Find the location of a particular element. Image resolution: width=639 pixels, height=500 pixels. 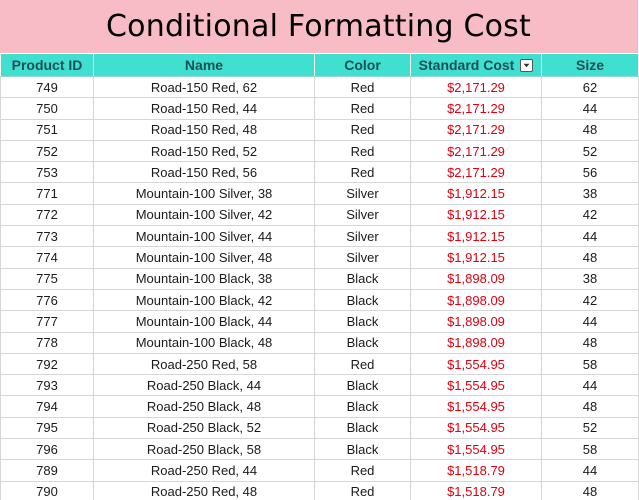

cell-name: Road-250 Black, 48 is located at coordinates (204, 406).